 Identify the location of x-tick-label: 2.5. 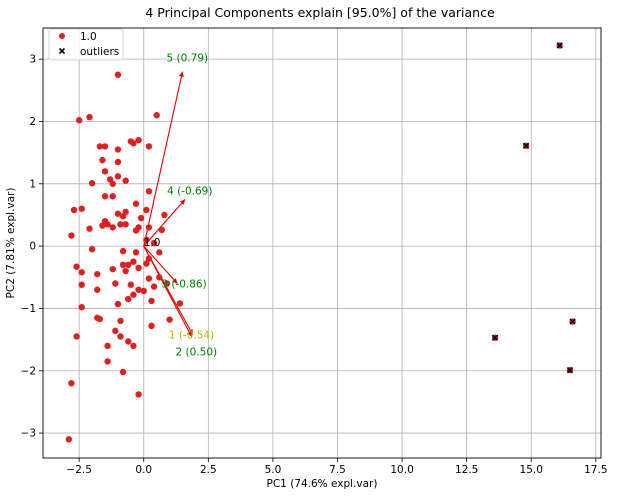
(208, 470).